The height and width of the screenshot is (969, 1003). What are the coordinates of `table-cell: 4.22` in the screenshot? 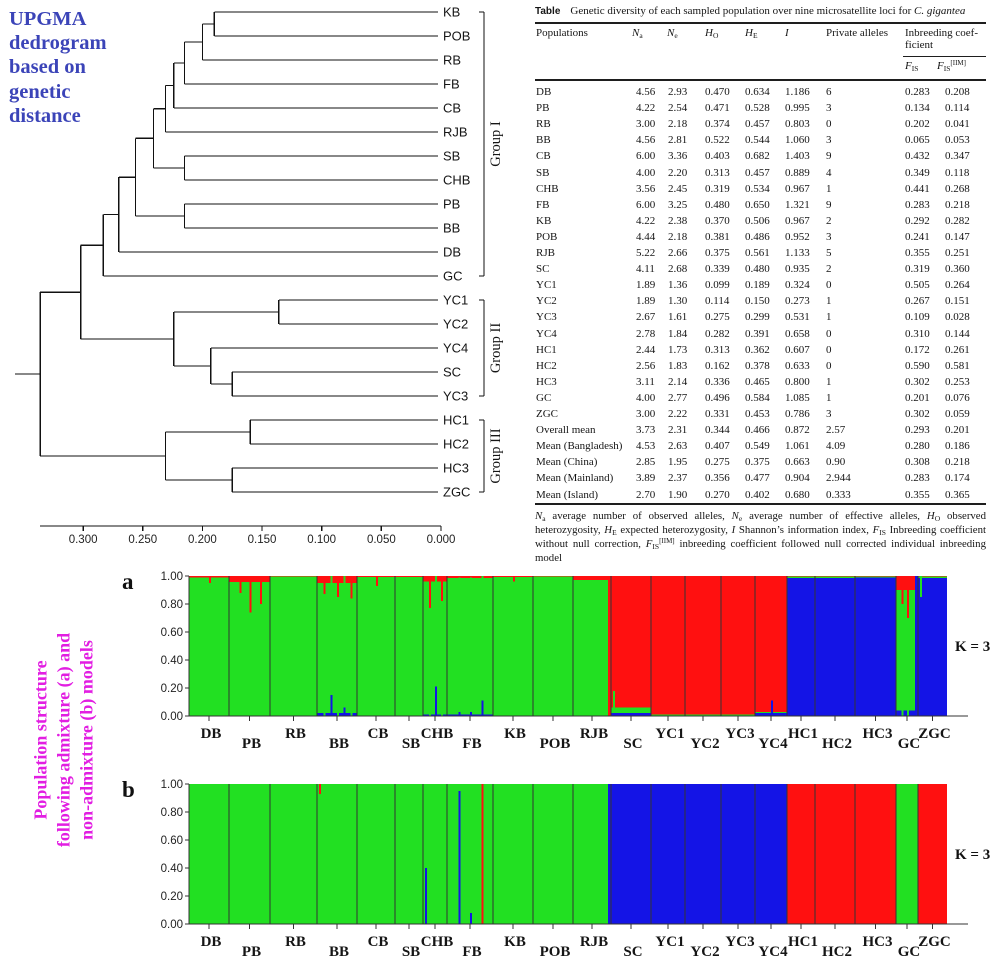 It's located at (646, 220).